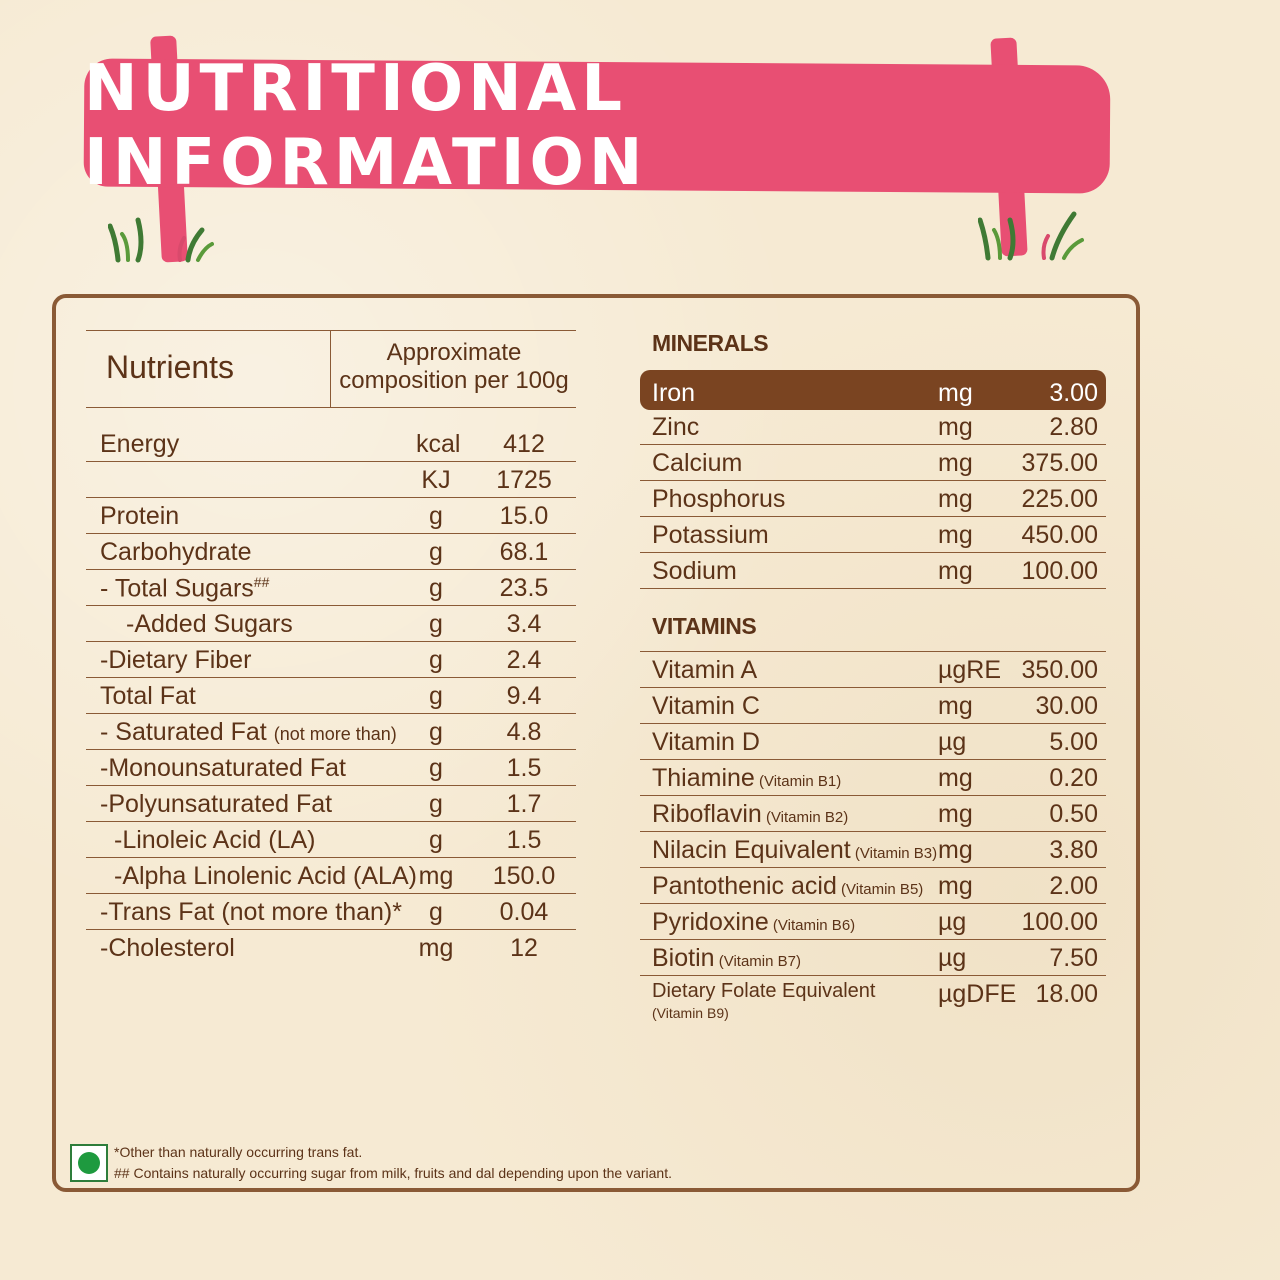 This screenshot has width=1280, height=1280. Describe the element at coordinates (683, 958) in the screenshot. I see `vitamins-name-text: Biotin` at that location.